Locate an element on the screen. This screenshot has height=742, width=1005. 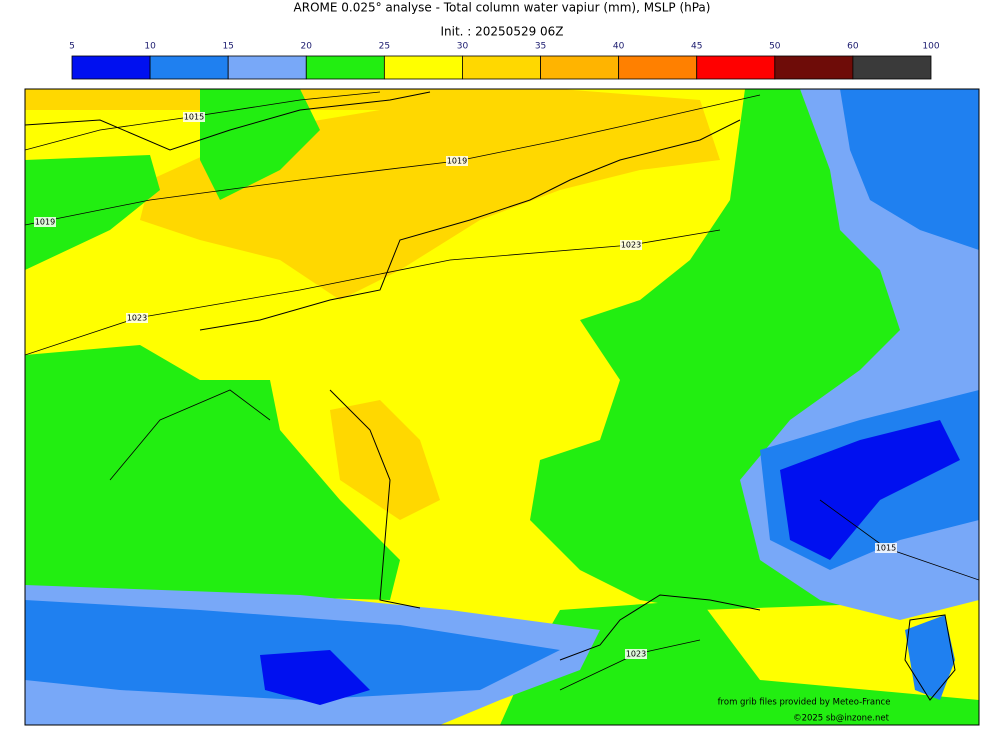
colorbar: 5 10 15 20 25 30 35 40 45 50 60 100 is located at coordinates (504, 61).